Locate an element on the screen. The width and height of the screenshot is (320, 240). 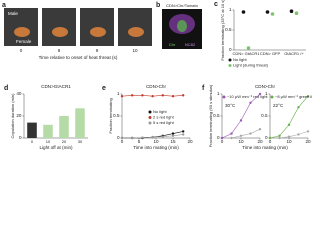
x-axis-label: Time into mating (min) is located at coordinates (265, 147).